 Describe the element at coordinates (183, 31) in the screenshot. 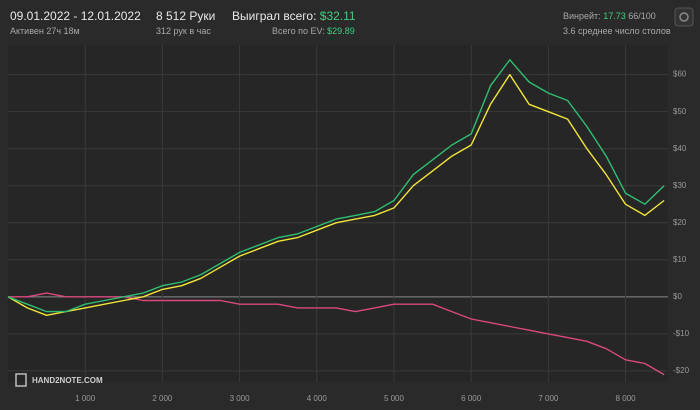

I see `hands-per-hour: 312 рук в час` at that location.